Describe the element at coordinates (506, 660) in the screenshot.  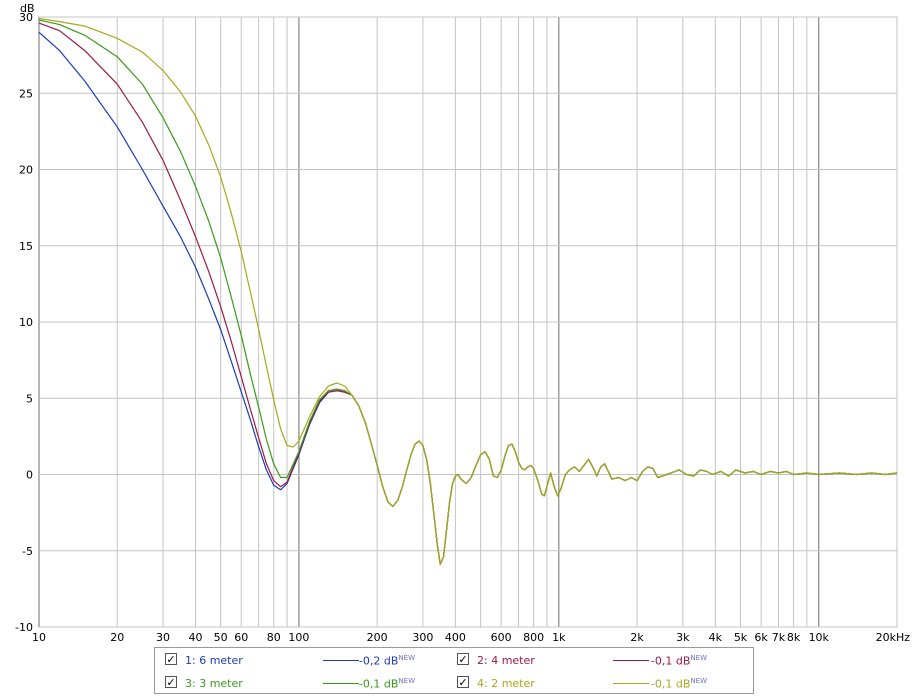
I see `legend-label: 2: 4 meter` at that location.